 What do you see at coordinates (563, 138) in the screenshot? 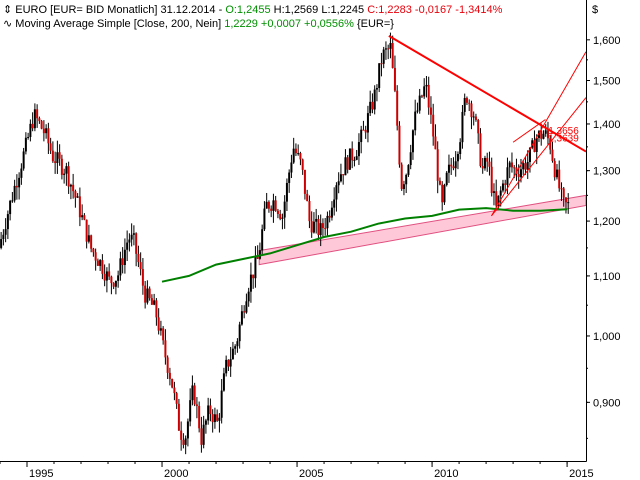
I see `price-annotation: 1,3639` at bounding box center [563, 138].